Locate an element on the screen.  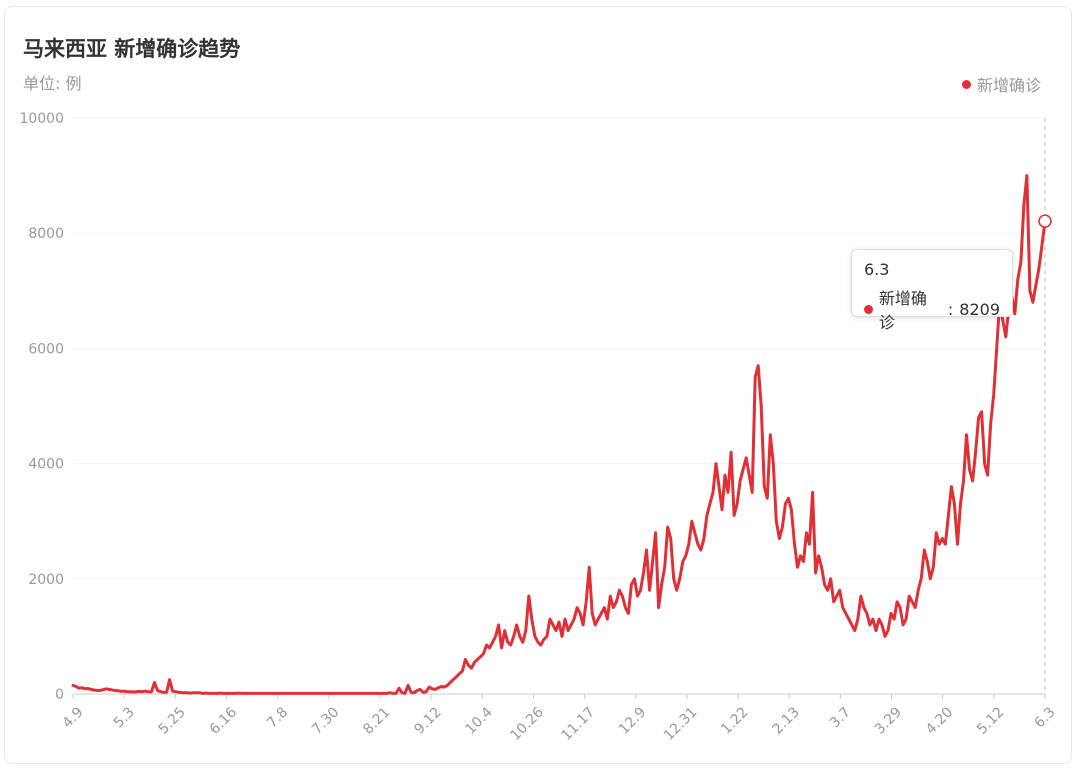
tooltip: 6.3 新增确诊: 8209 is located at coordinates (932, 290).